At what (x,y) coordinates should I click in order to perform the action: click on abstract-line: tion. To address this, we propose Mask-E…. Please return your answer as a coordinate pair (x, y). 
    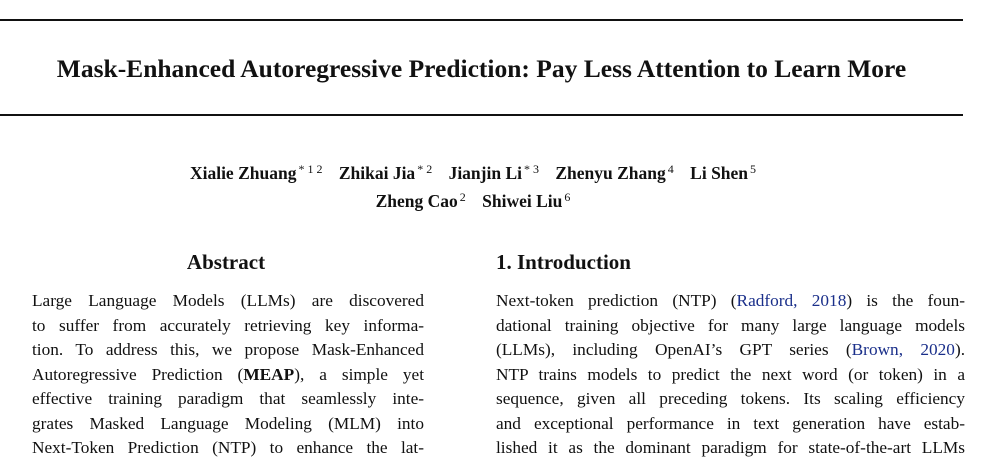
    Looking at the image, I should click on (228, 349).